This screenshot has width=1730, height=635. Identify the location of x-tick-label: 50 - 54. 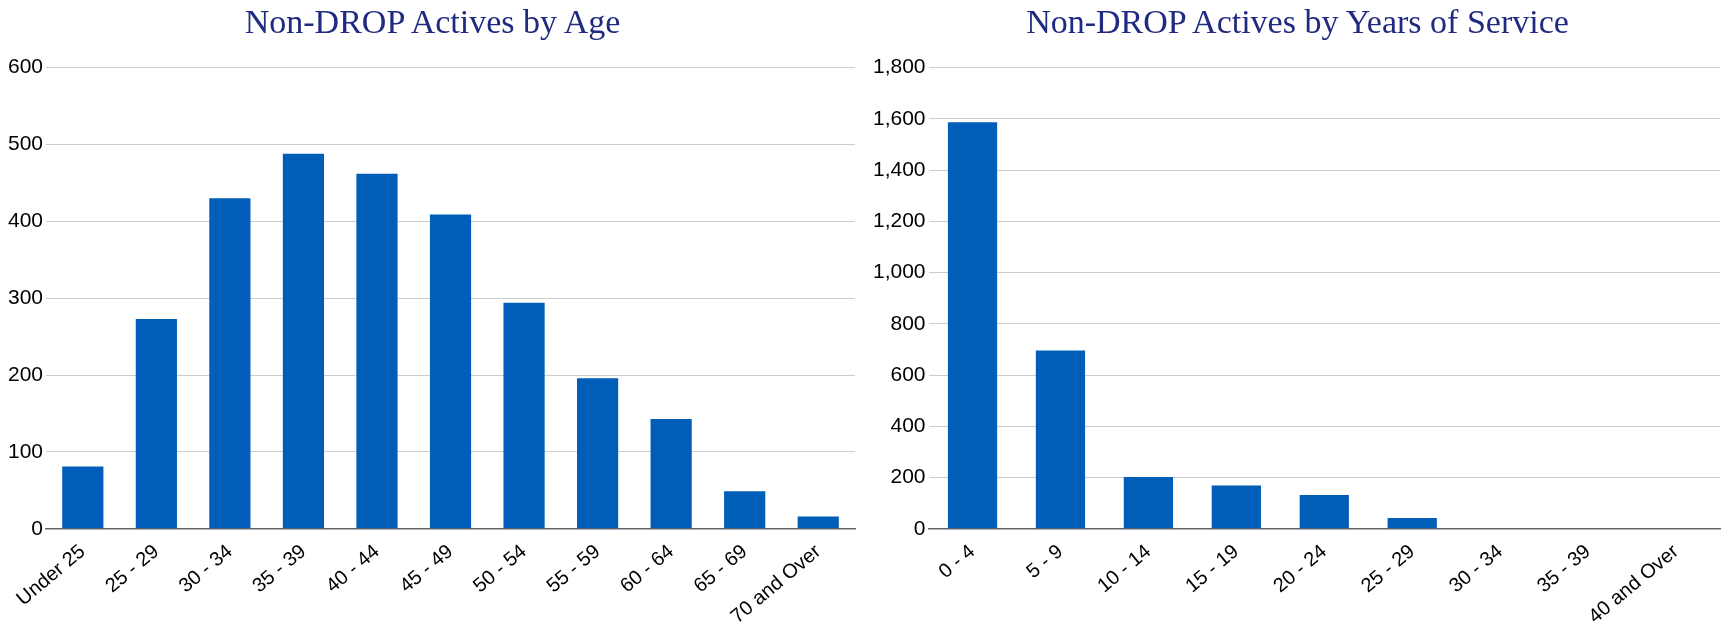
(499, 568).